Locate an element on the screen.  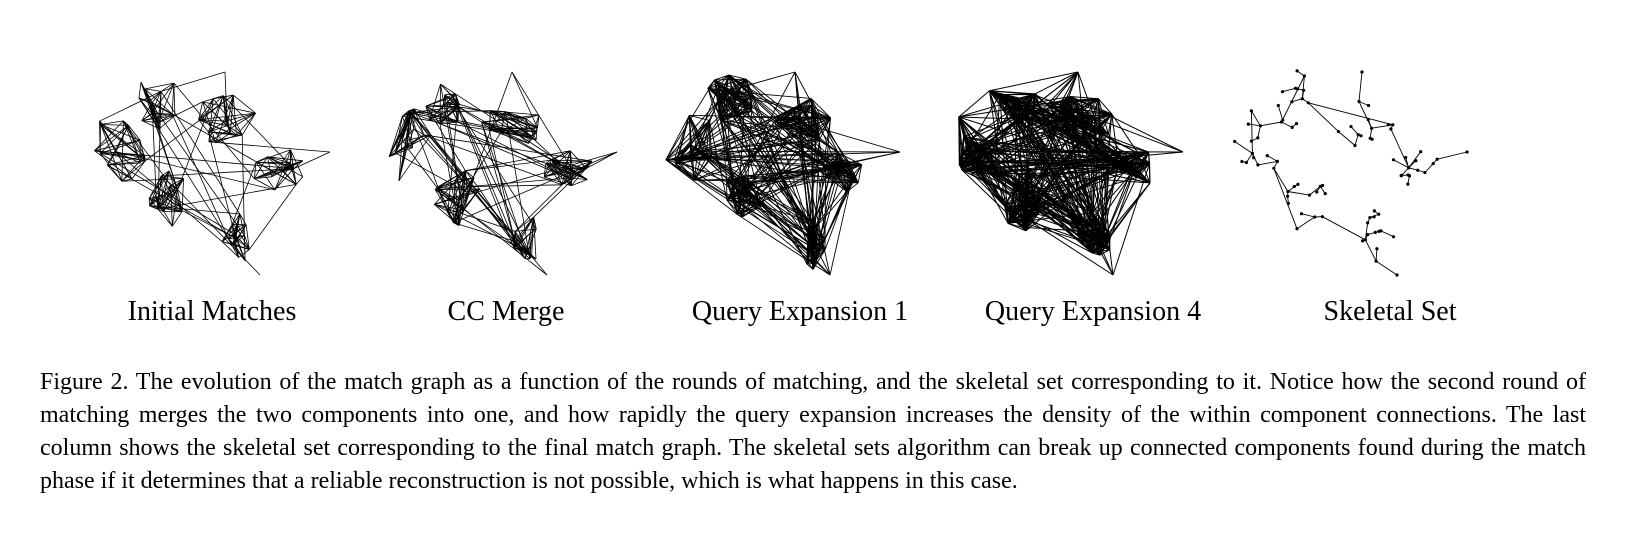
panel-label-initial-matches: Initial Matches is located at coordinates (212, 311).